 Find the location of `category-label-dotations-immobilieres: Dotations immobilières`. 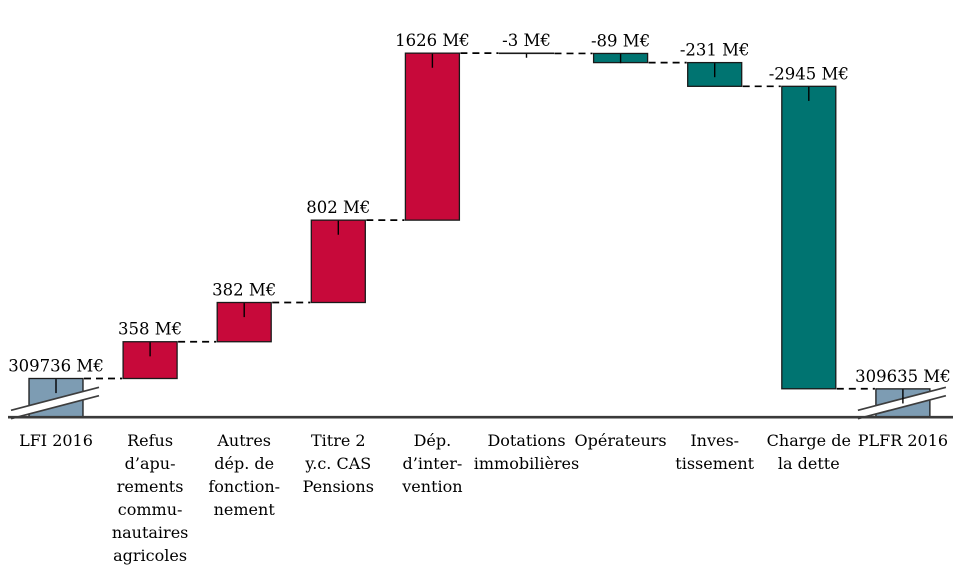

category-label-dotations-immobilieres: Dotations immobilières is located at coordinates (526, 452).